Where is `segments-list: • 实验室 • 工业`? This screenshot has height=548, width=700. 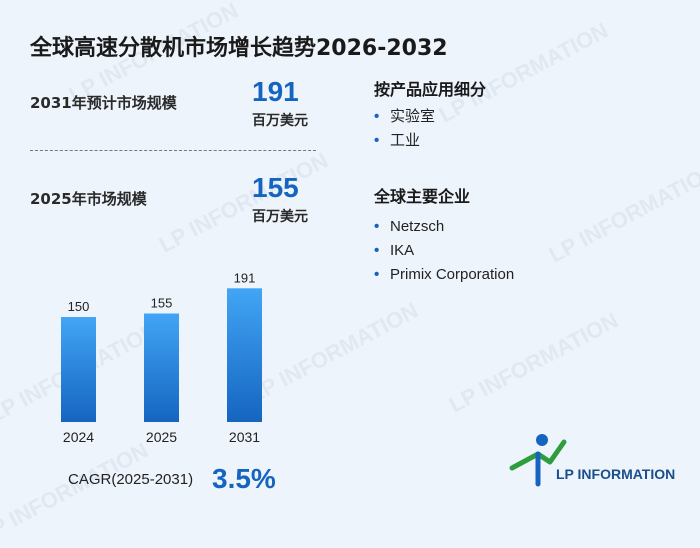 segments-list: • 实验室 • 工业 is located at coordinates (404, 129).